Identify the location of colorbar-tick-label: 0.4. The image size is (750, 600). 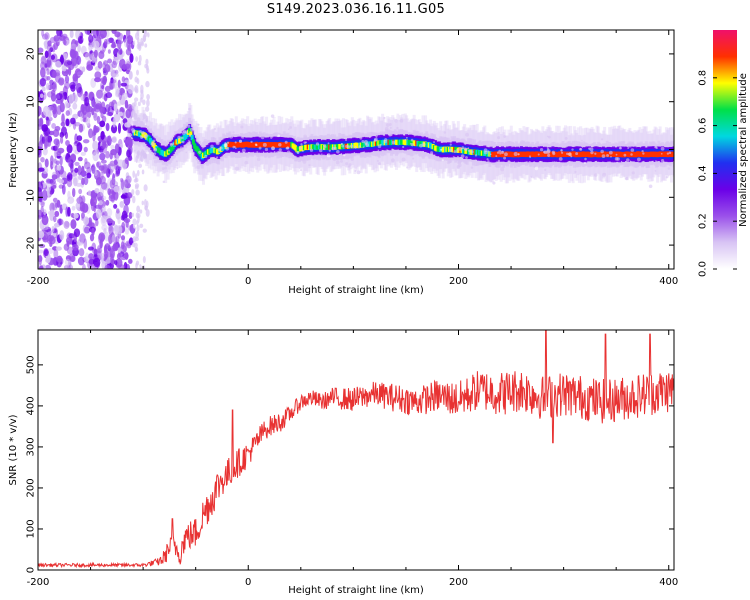
(703, 173).